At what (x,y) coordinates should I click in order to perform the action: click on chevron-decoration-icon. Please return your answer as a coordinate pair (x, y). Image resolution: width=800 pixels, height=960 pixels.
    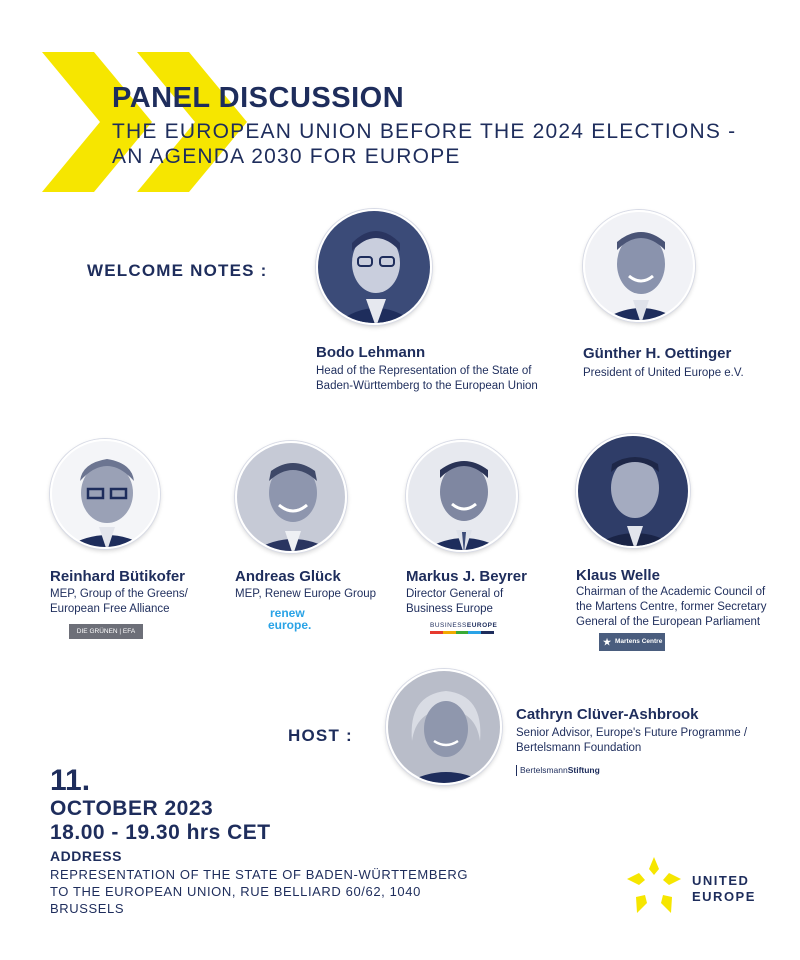
    Looking at the image, I should click on (144, 122).